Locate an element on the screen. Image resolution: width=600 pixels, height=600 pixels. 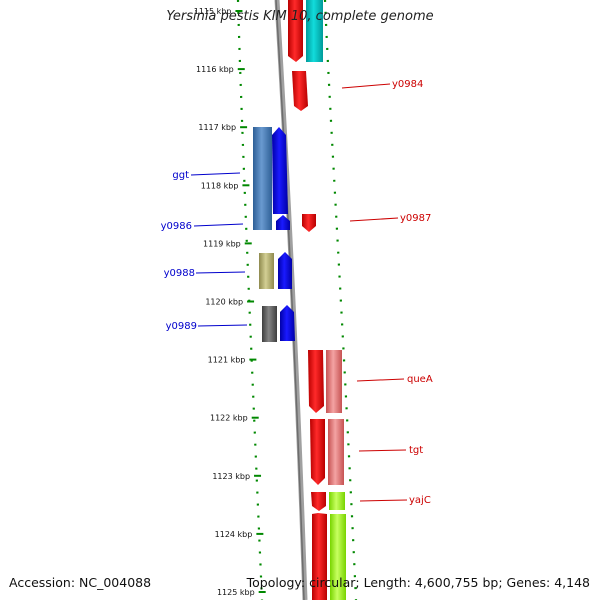
label-y0987: y0987 is located at coordinates (415, 218).